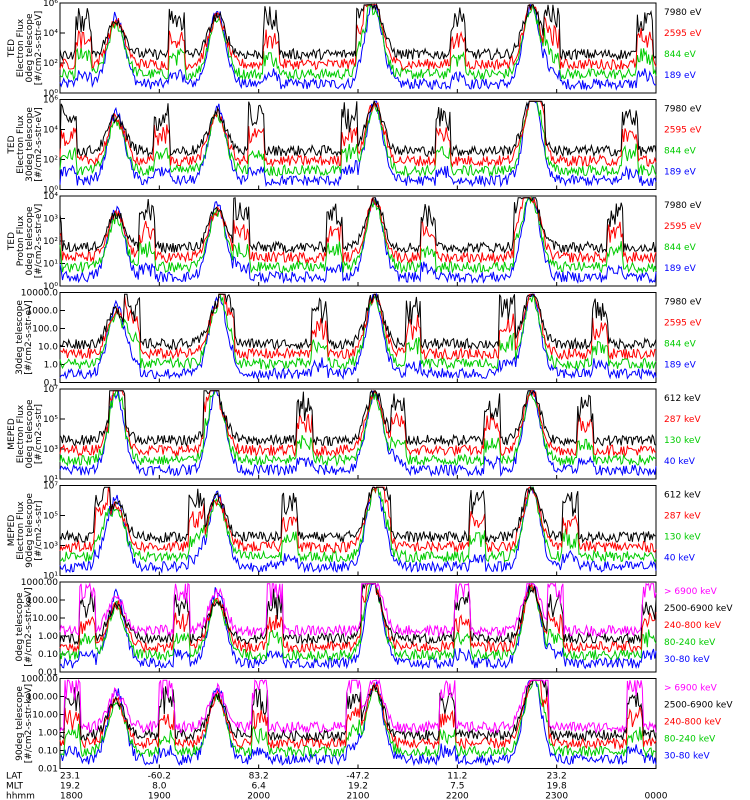  Describe the element at coordinates (357, 777) in the screenshot. I see `x-tick-label-lat: -47.2` at that location.